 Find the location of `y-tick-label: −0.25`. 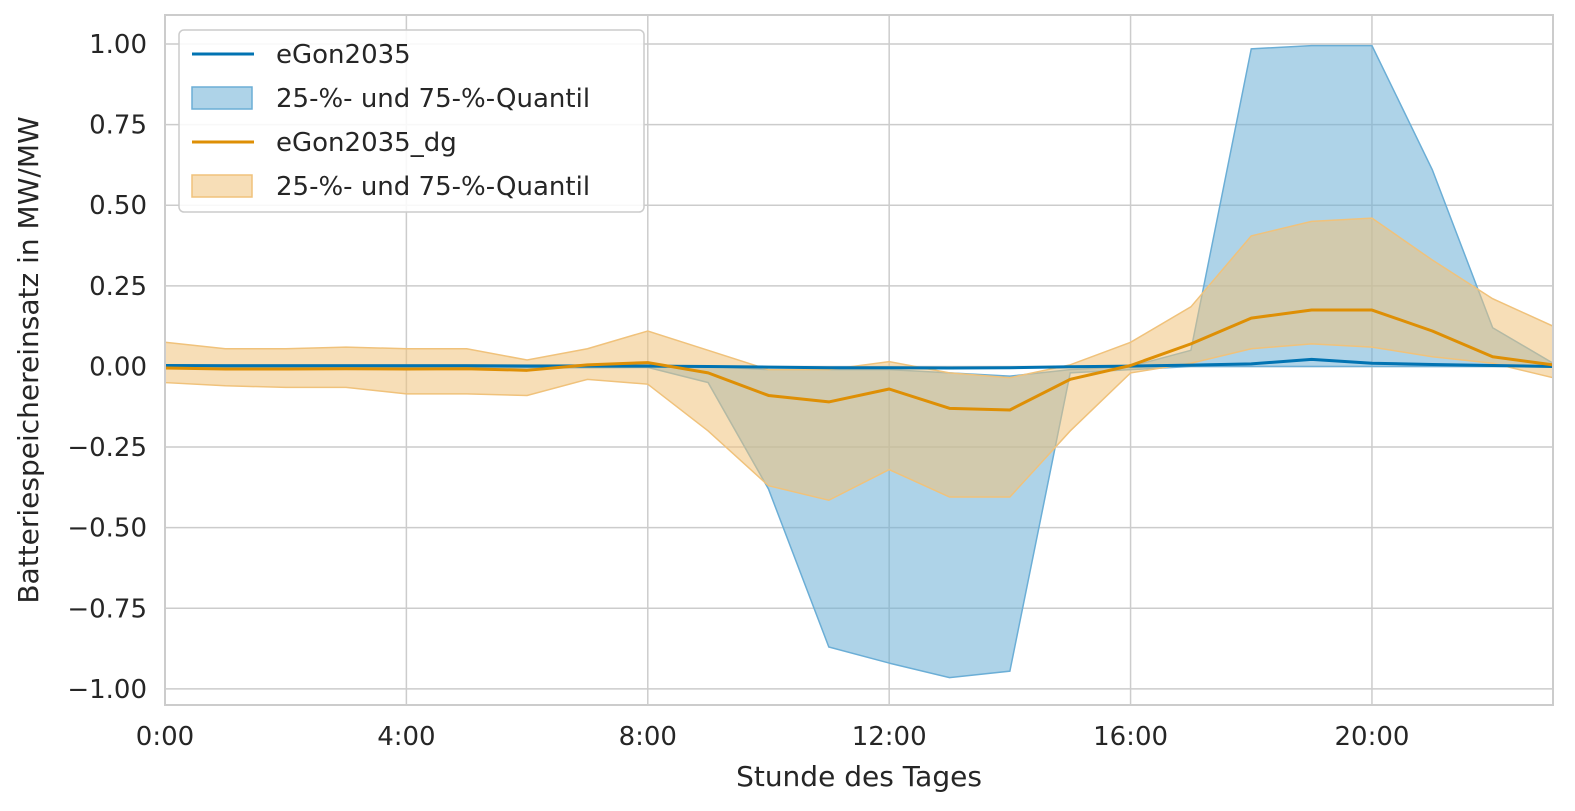

y-tick-label: −0.25 is located at coordinates (107, 448).